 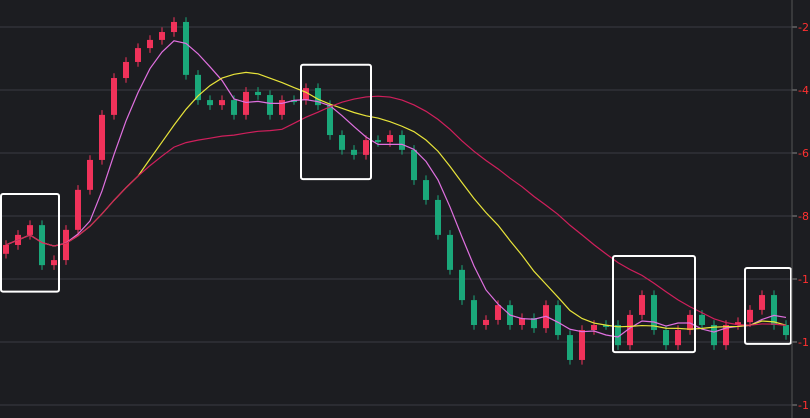 I want to click on y-axis: -2 -4 -6 -8 -1 -1 -1, so click(x=800, y=209).